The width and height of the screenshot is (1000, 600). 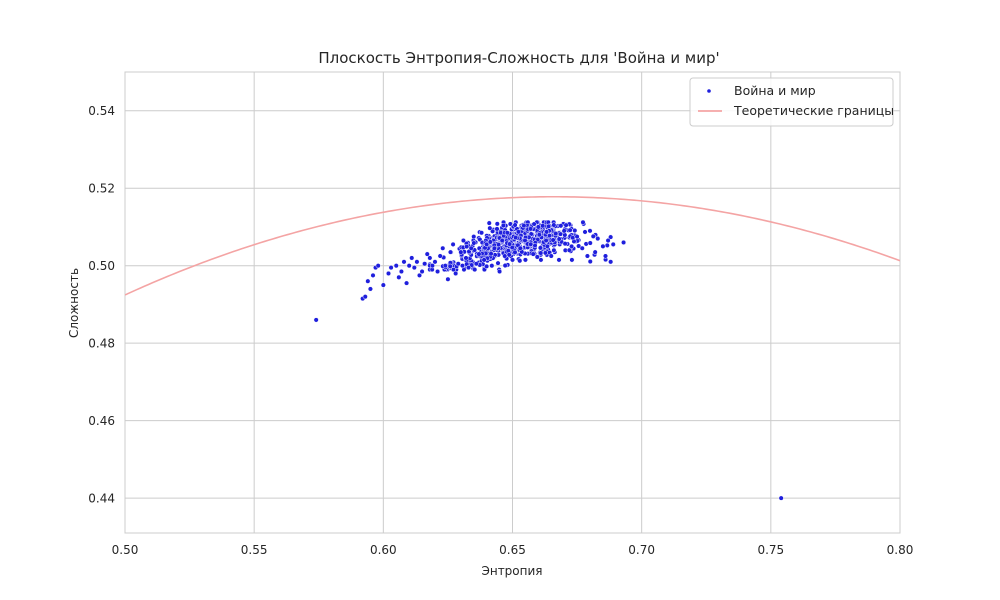 What do you see at coordinates (641, 550) in the screenshot?
I see `x-tick-label: 0.70` at bounding box center [641, 550].